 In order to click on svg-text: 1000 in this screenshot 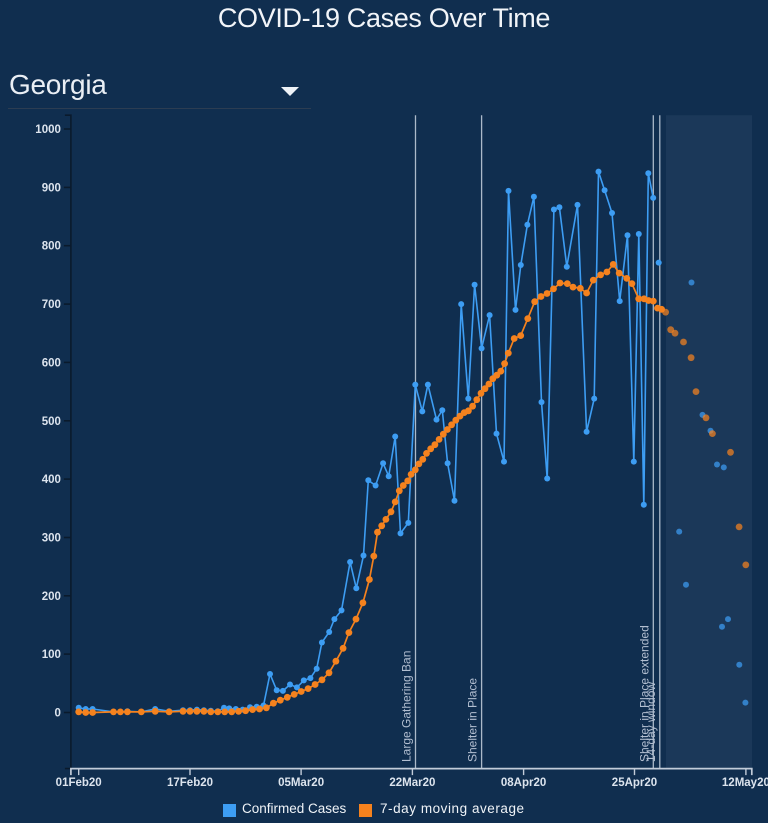, I will do `click(48, 130)`.